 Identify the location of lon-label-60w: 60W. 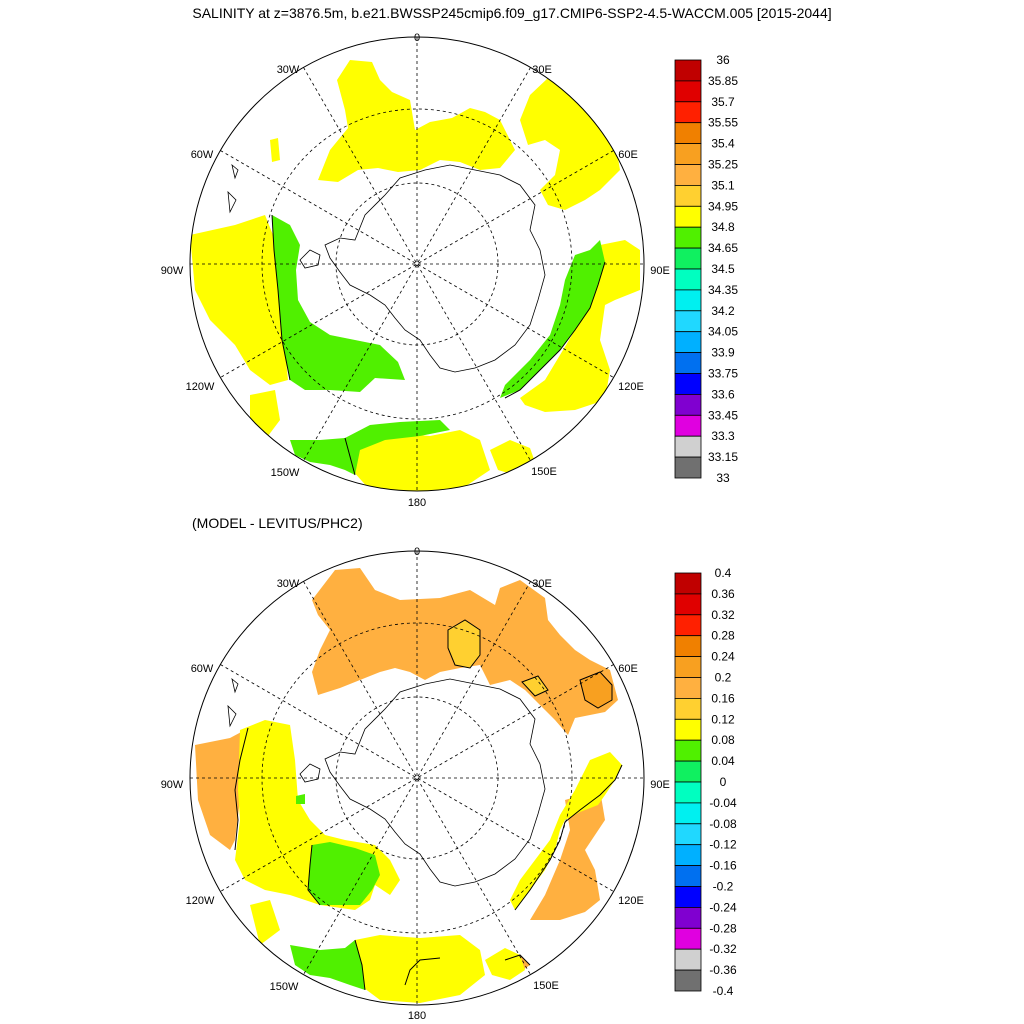
(202, 155).